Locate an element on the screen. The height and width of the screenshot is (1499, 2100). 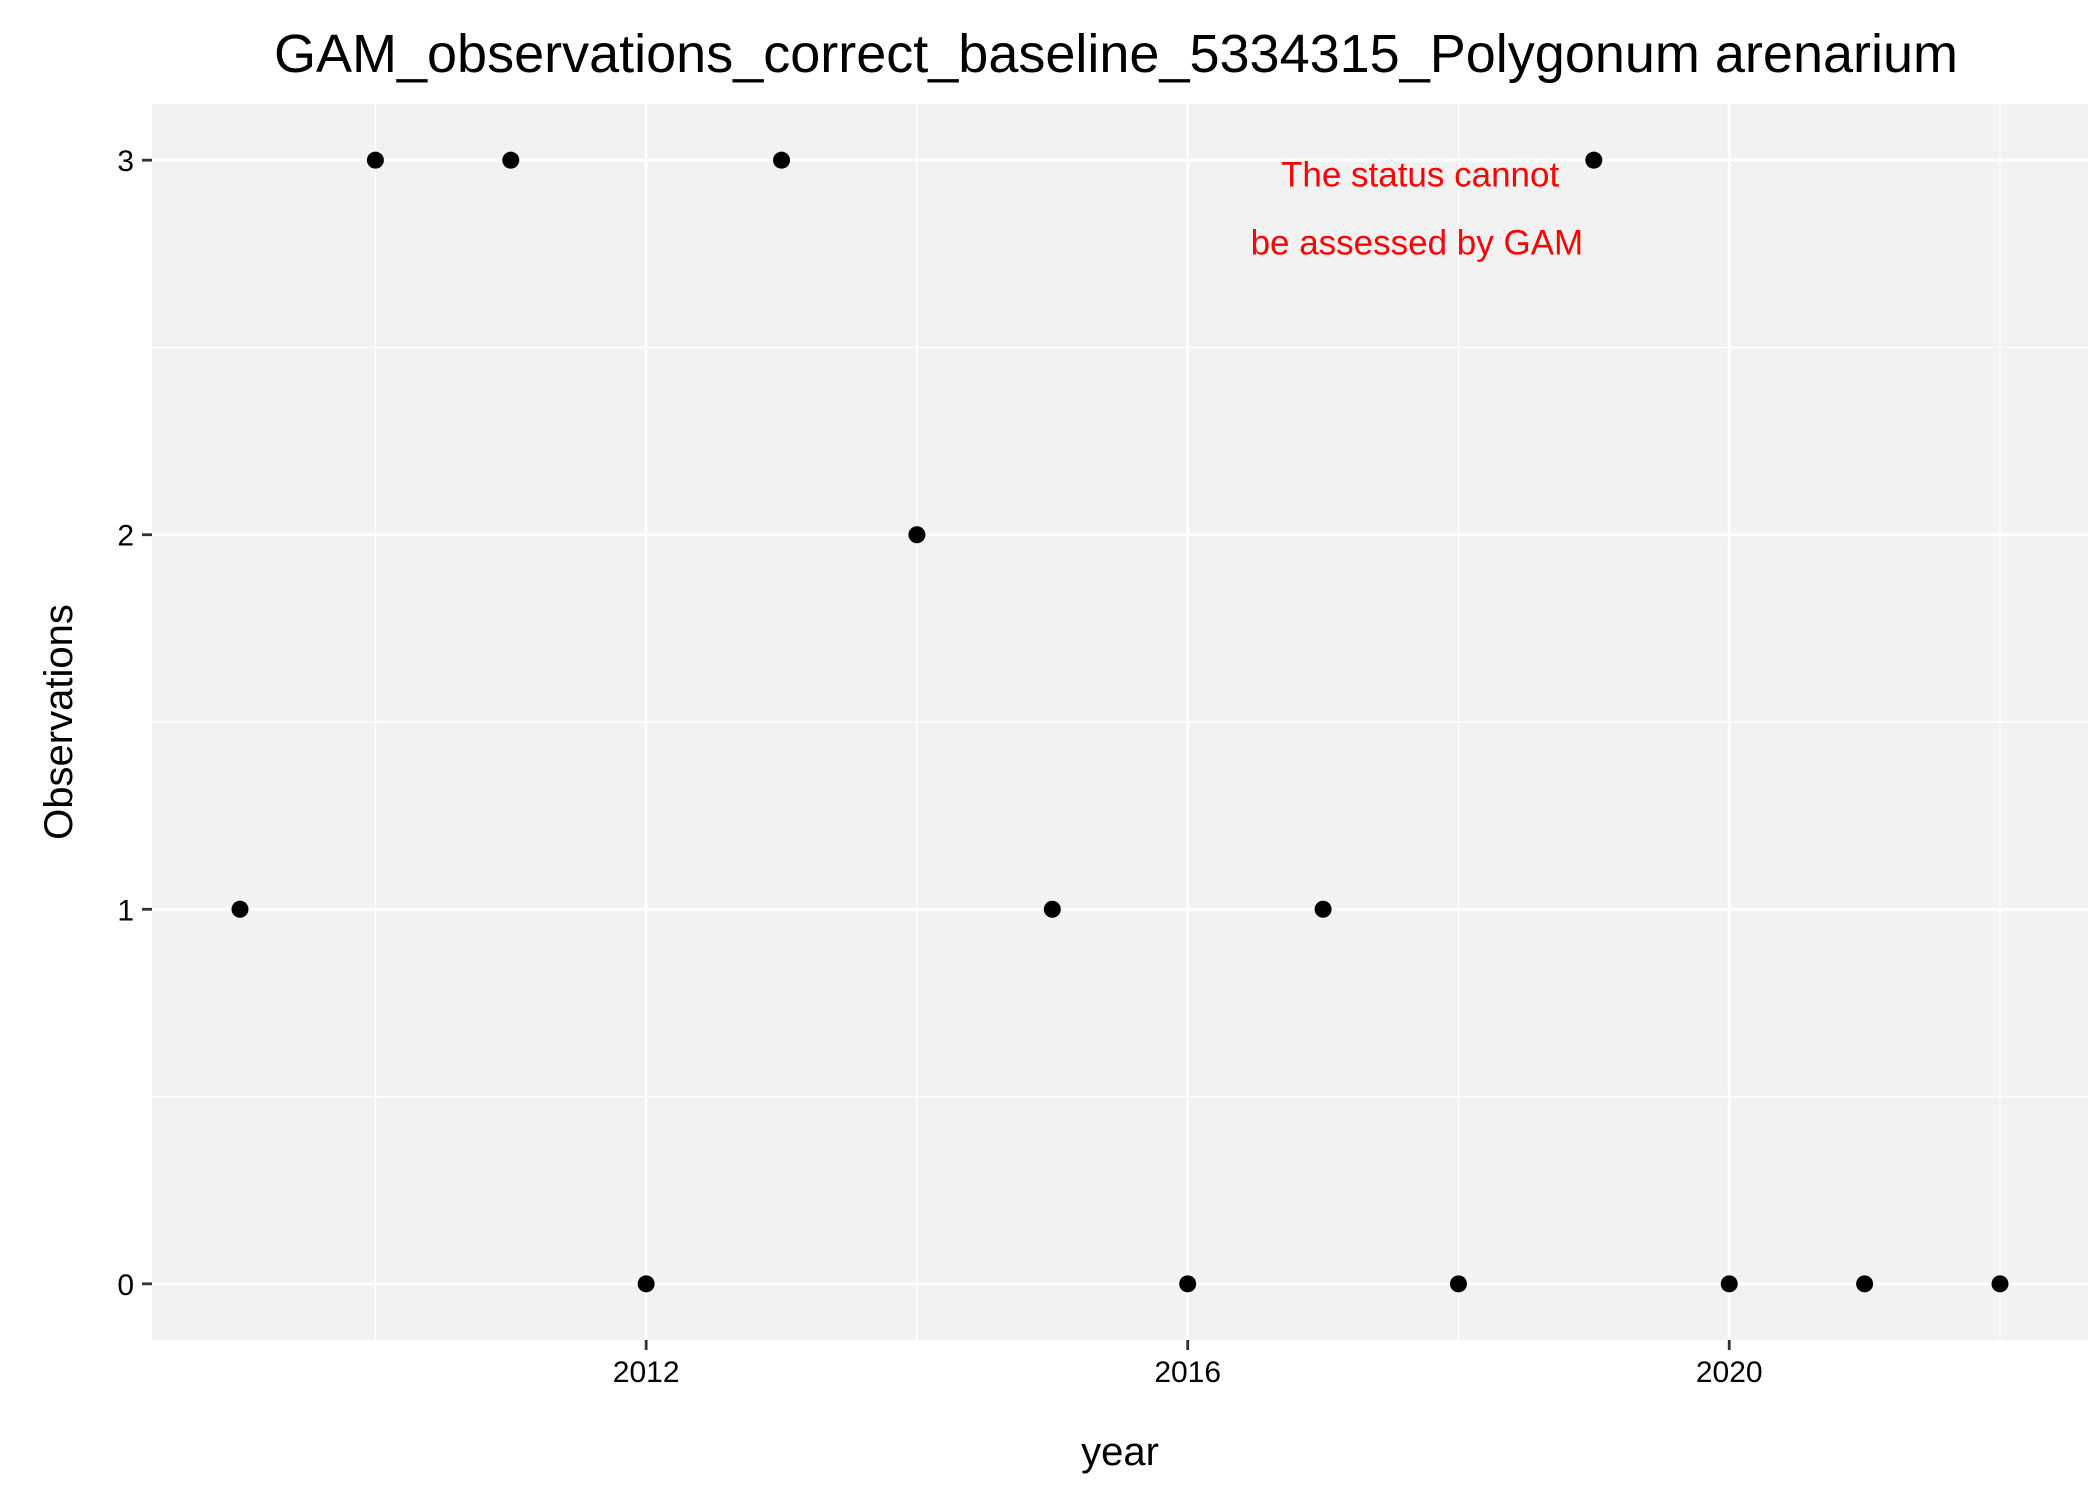
y-tick-label: 2 is located at coordinates (125, 536).